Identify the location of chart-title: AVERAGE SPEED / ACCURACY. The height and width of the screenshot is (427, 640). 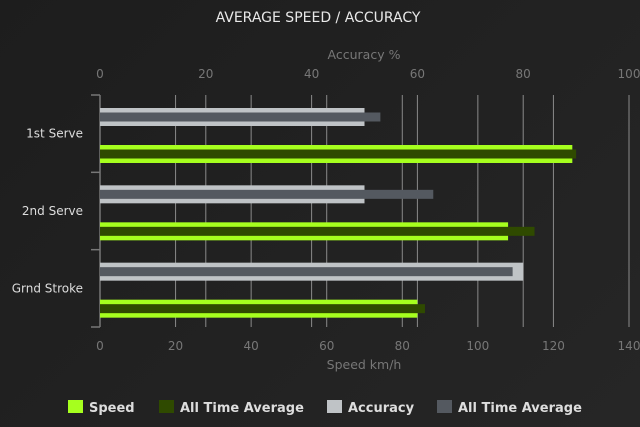
(318, 18).